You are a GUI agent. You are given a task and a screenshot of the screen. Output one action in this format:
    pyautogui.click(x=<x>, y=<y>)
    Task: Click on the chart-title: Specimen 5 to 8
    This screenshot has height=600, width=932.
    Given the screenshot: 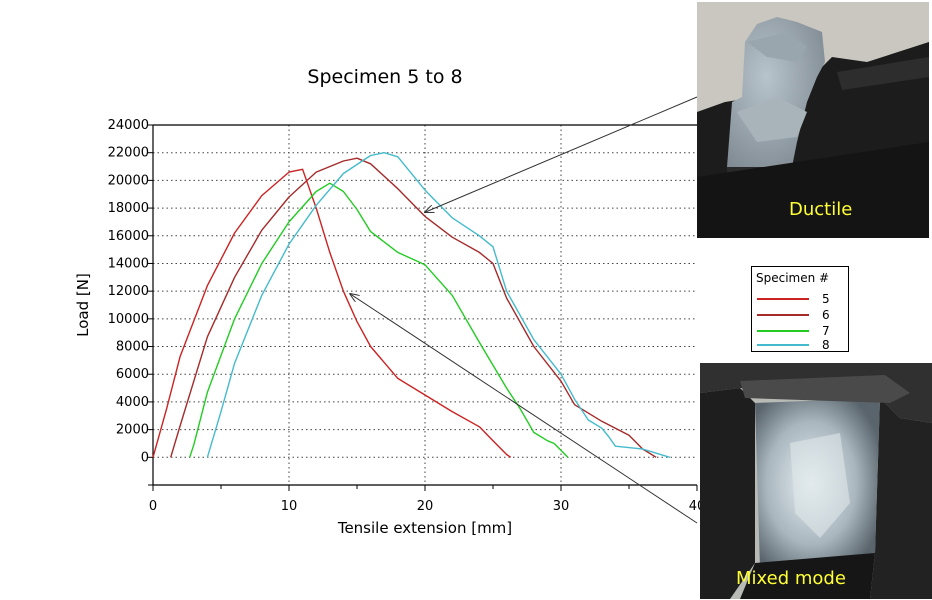 What is the action you would take?
    pyautogui.click(x=384, y=77)
    